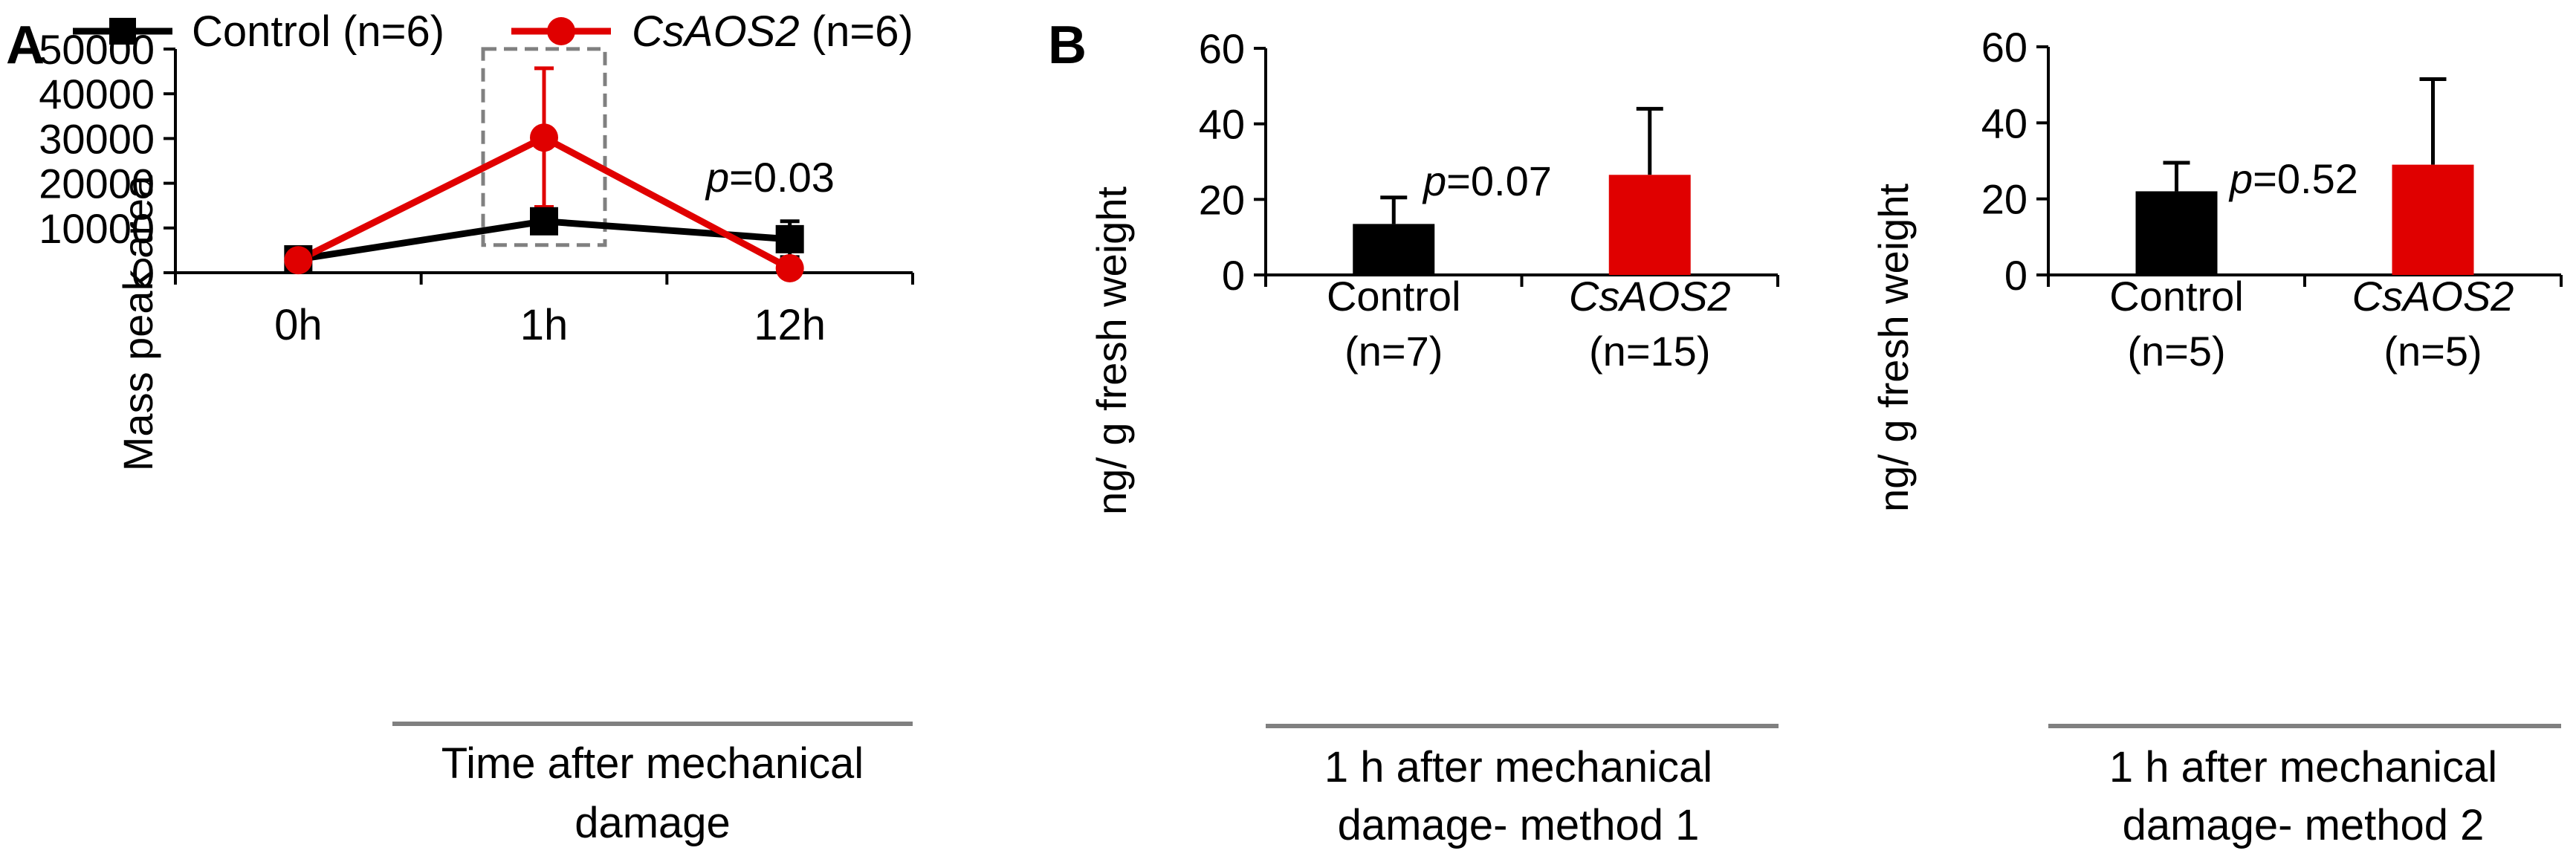  What do you see at coordinates (97, 94) in the screenshot?
I see `panel-a-ytick-label: 40000` at bounding box center [97, 94].